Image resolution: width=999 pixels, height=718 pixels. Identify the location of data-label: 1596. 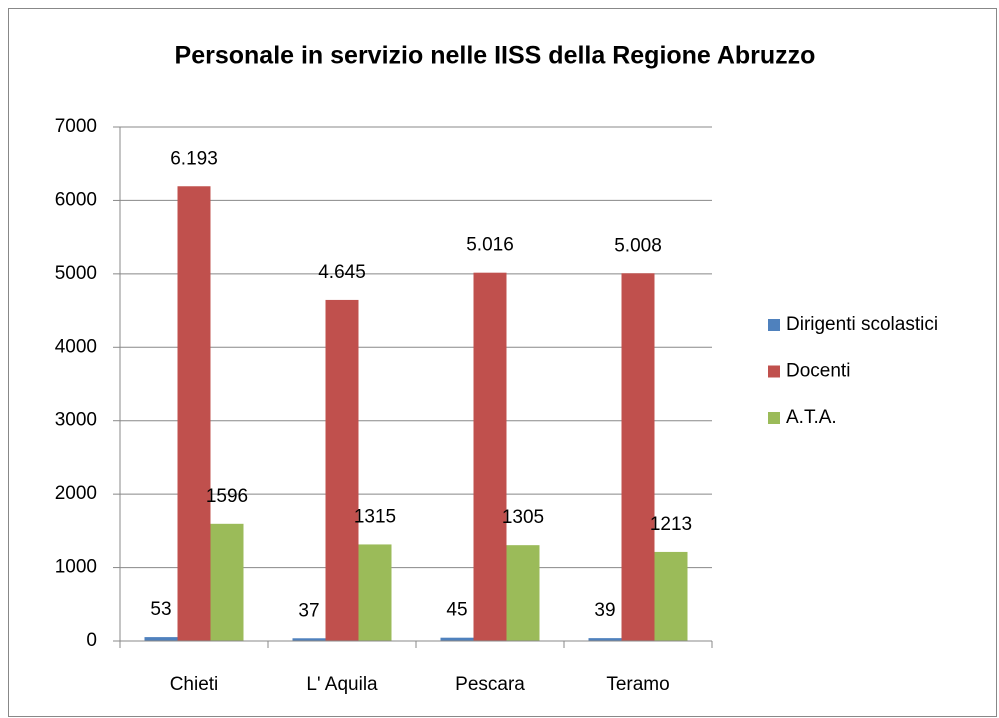
(227, 496).